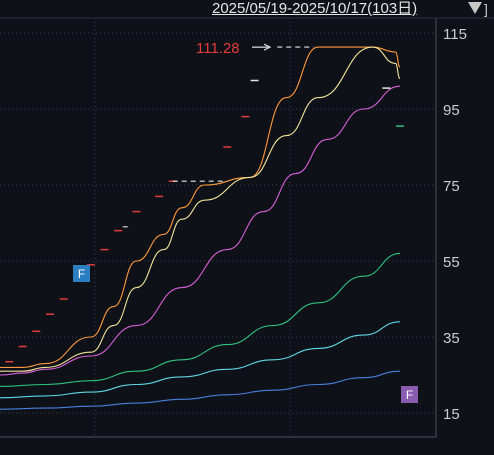 Image resolution: width=494 pixels, height=455 pixels. Describe the element at coordinates (486, 9) in the screenshot. I see `range-bracket: ]` at that location.